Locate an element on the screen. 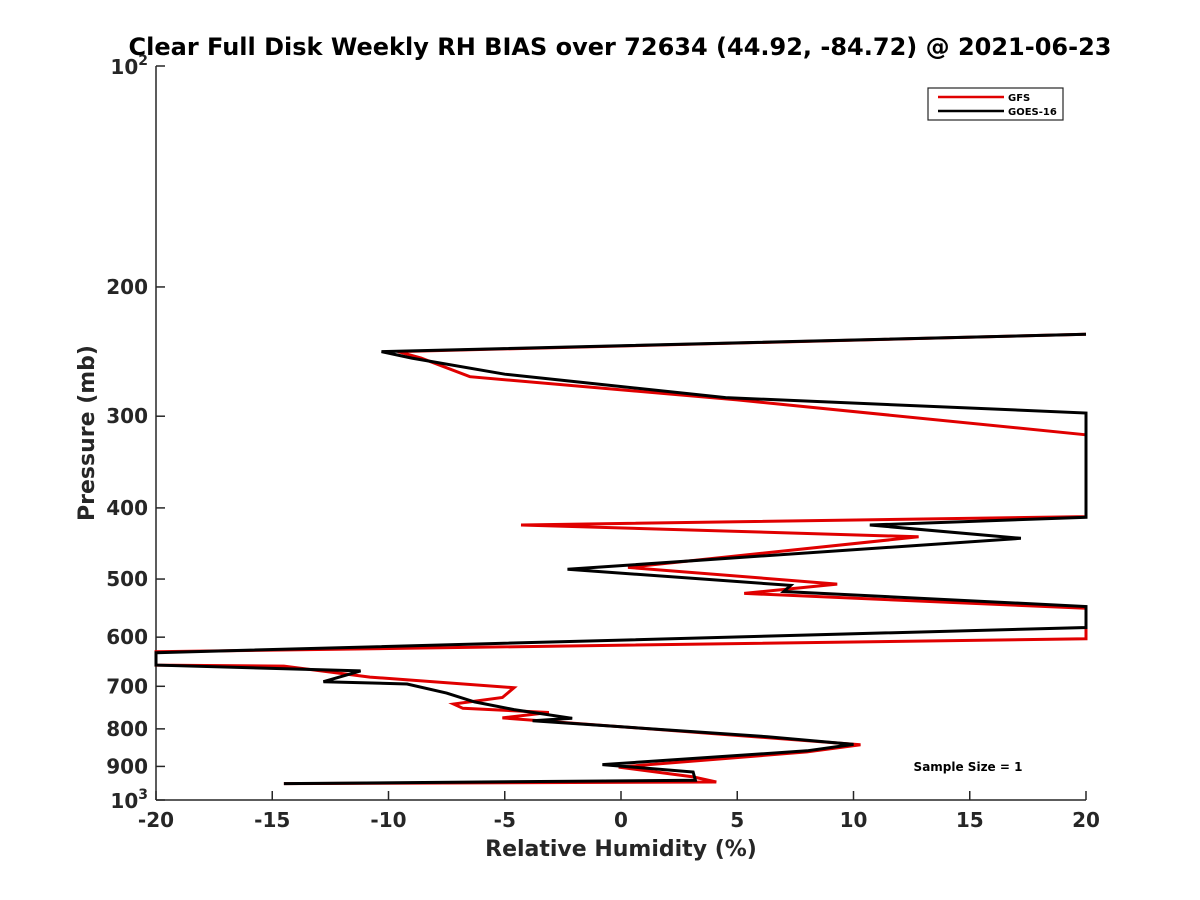 The height and width of the screenshot is (900, 1200). y-tick-label: 500 is located at coordinates (127, 579).